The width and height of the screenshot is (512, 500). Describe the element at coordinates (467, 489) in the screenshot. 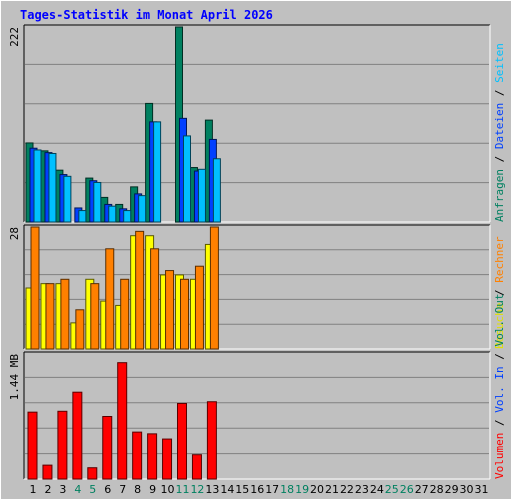

I see `x-tick-day-30: 30` at that location.